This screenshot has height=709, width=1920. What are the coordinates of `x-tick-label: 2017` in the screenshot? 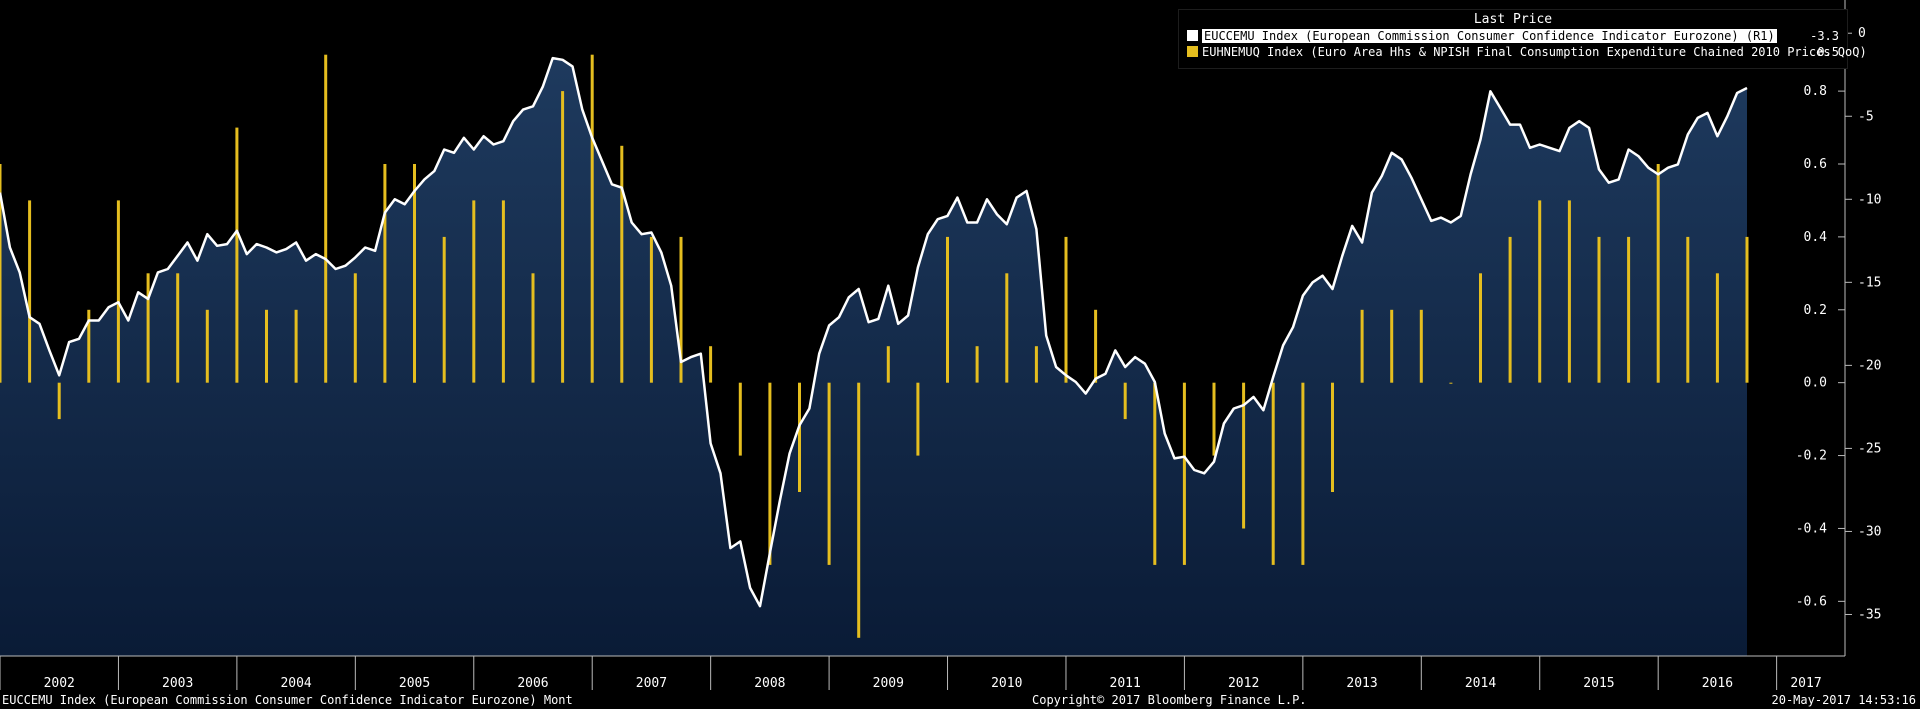 It's located at (1805, 683).